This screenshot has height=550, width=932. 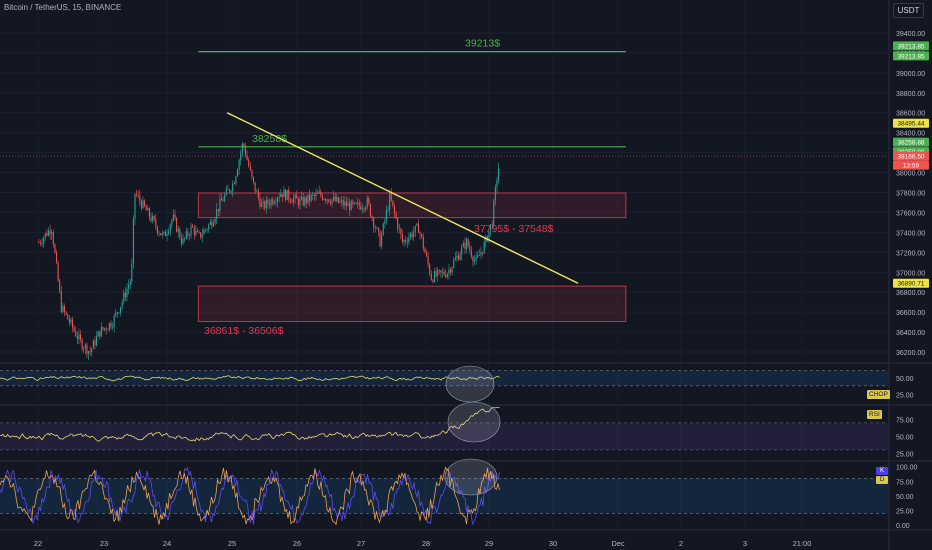 I want to click on pane-y-tick: 25.00, so click(x=905, y=511).